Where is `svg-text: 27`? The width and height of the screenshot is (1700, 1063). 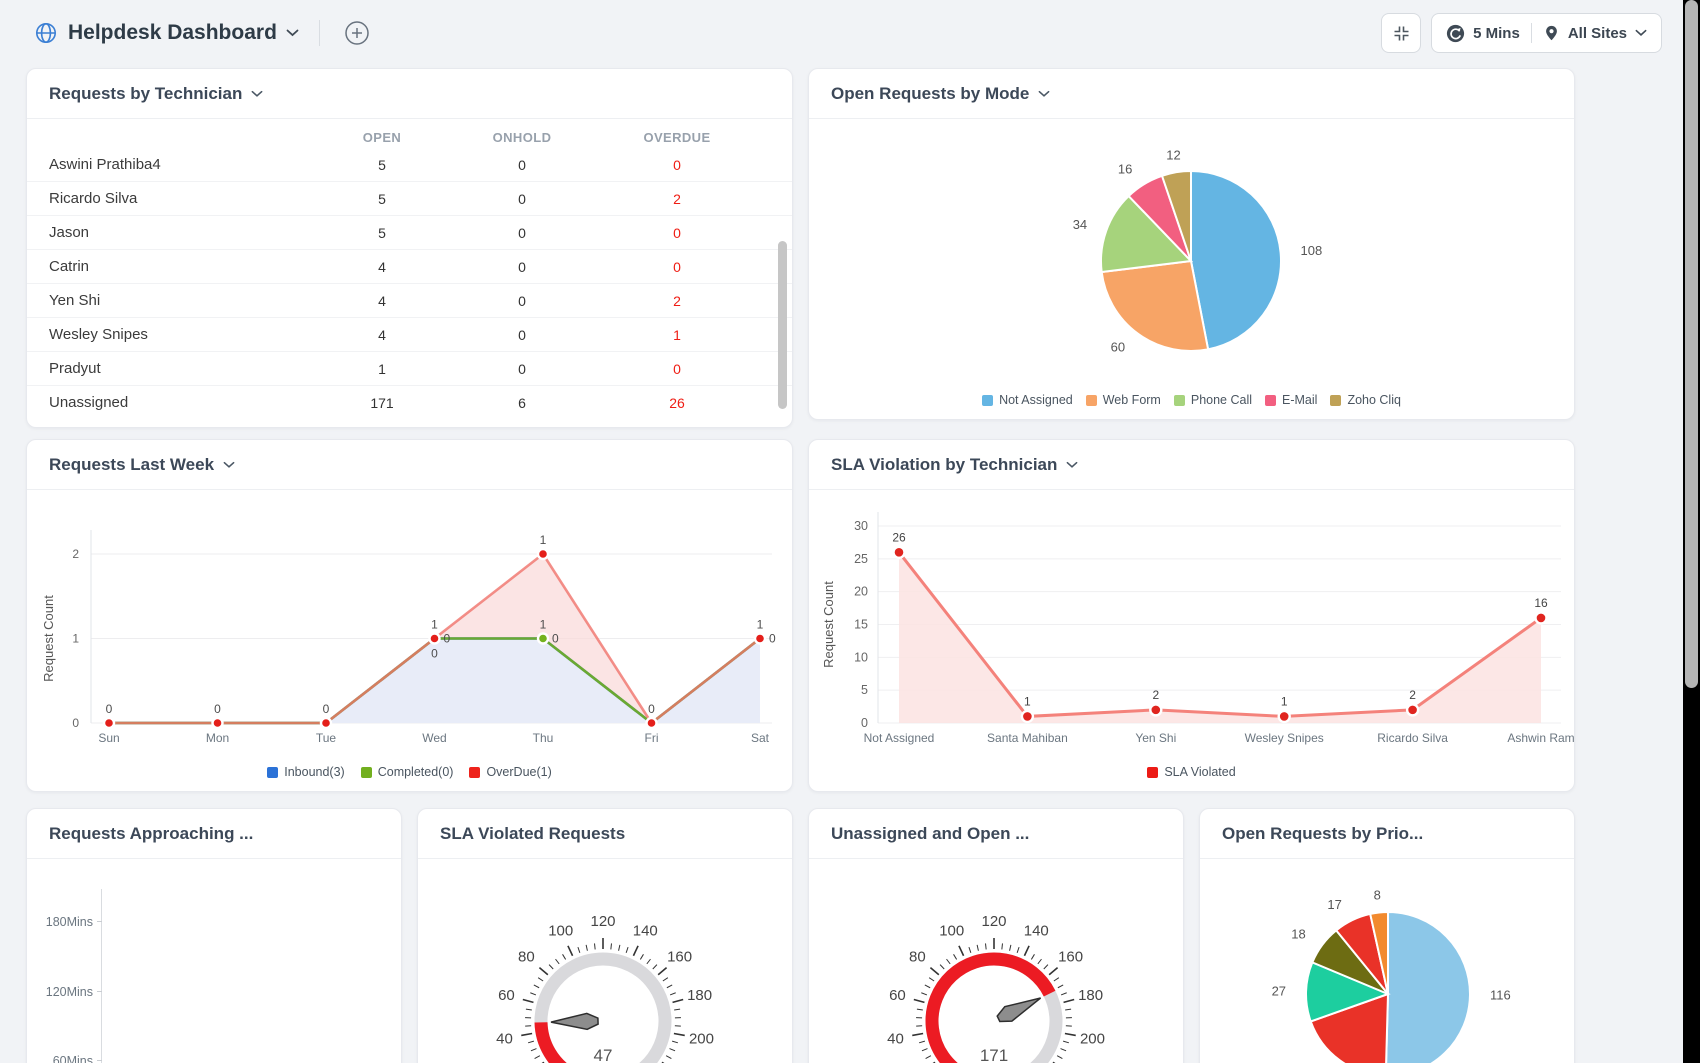 svg-text: 27 is located at coordinates (1279, 990).